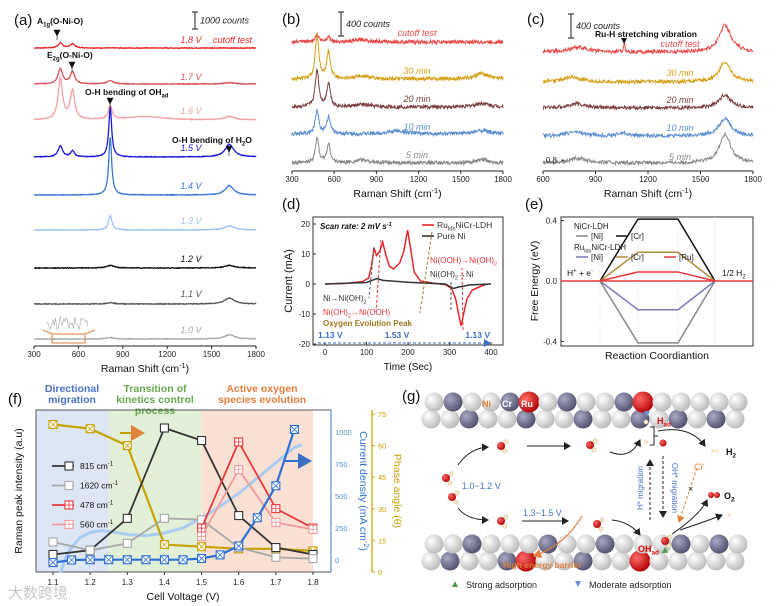  What do you see at coordinates (156, 389) in the screenshot?
I see `region-label: Transition of` at bounding box center [156, 389].